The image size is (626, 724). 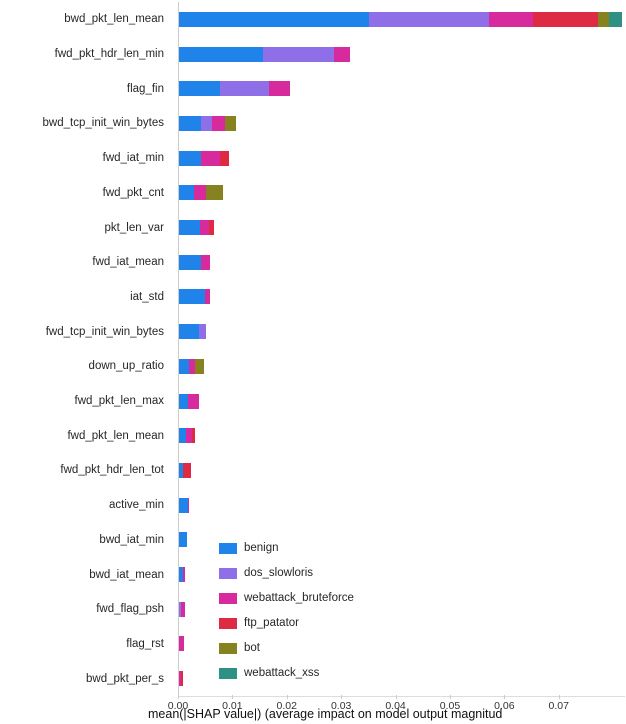 I want to click on x-tick-label: 0.00, so click(x=178, y=706).